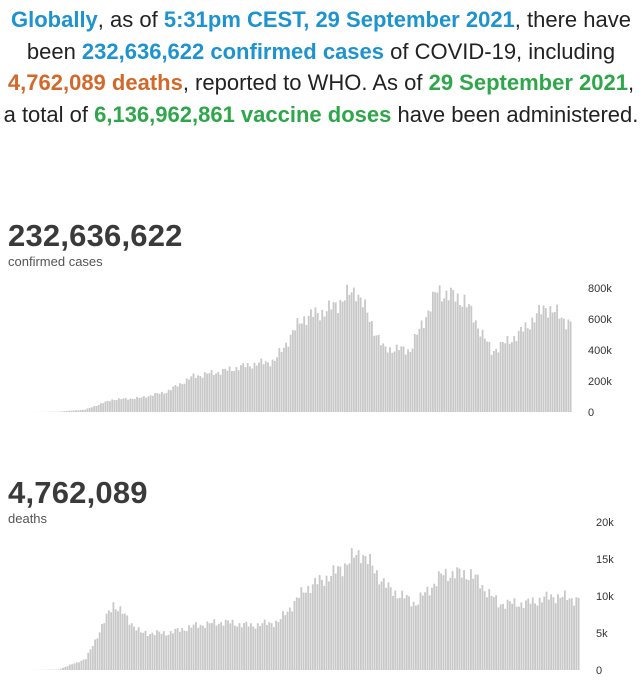 The height and width of the screenshot is (685, 642). What do you see at coordinates (339, 19) in the screenshot?
I see `headline-timestamp: 5:31pm CEST, 29 September 2021` at bounding box center [339, 19].